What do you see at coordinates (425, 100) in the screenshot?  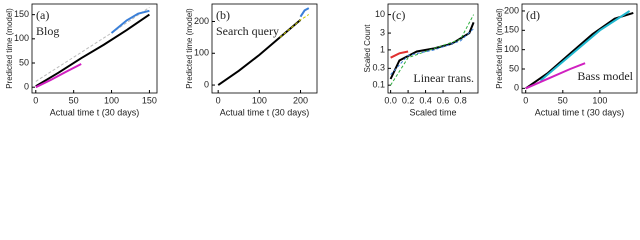 I see `x-tick-label: 0.4` at bounding box center [425, 100].